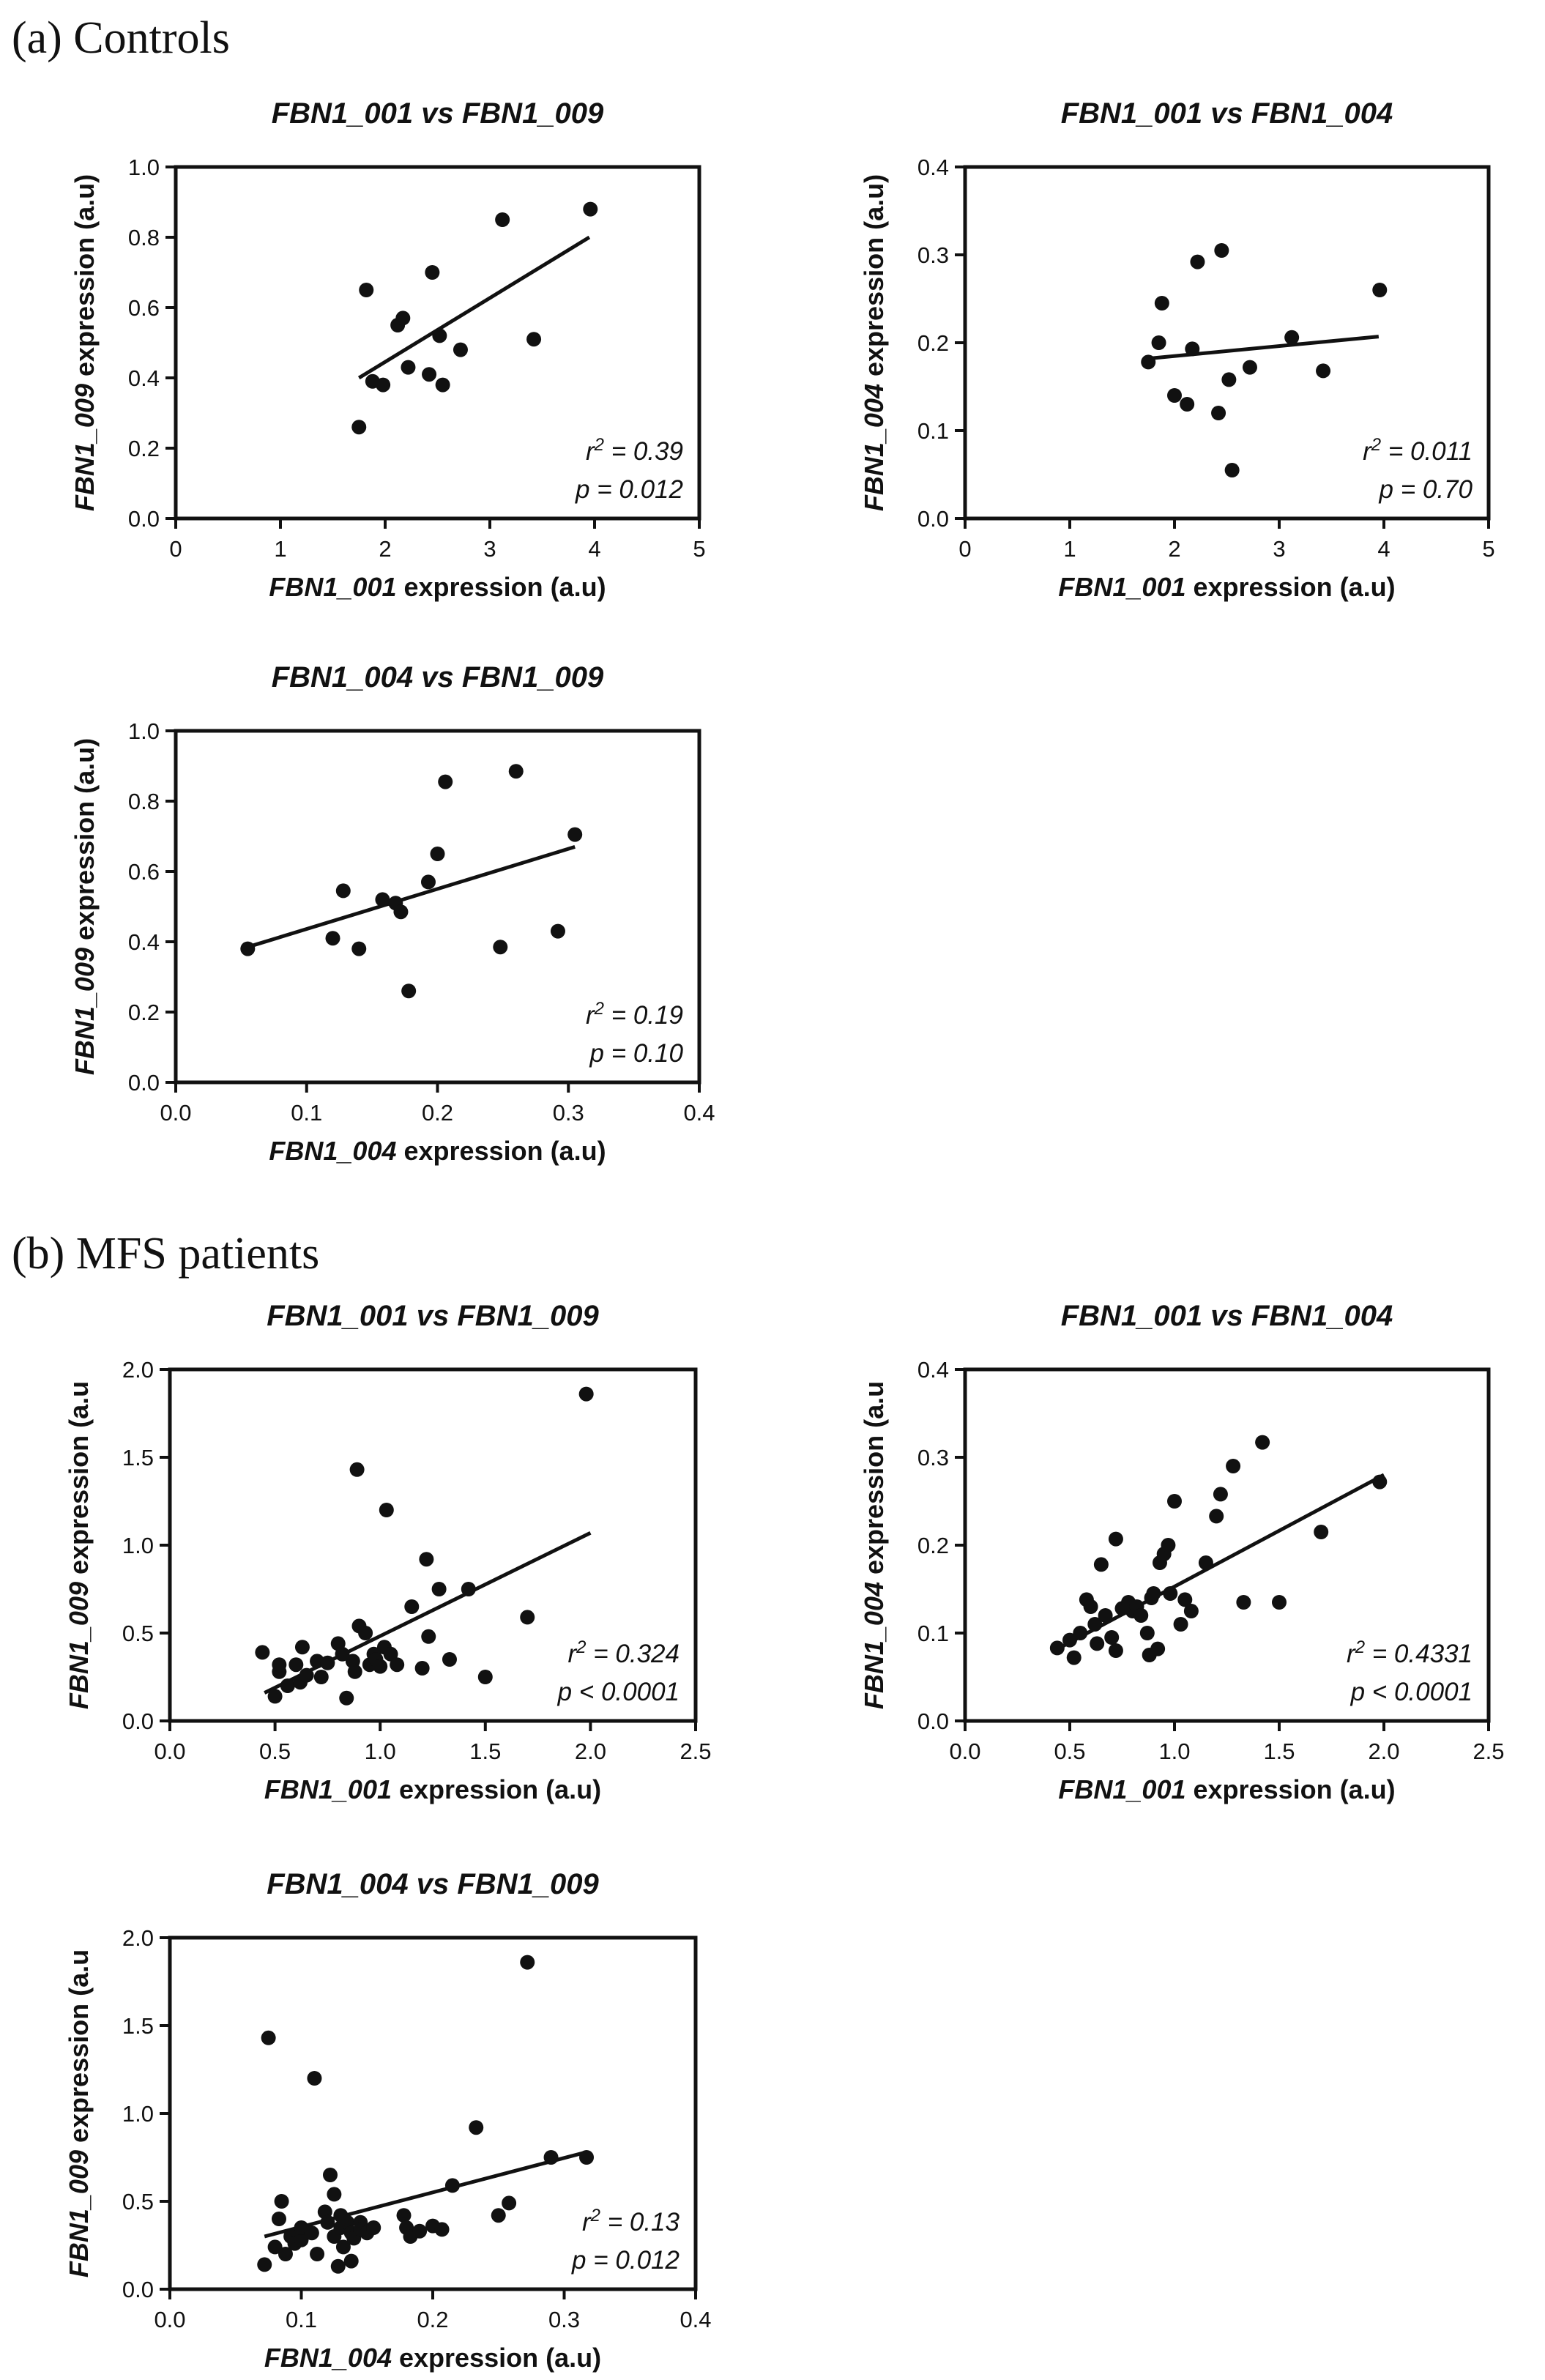  What do you see at coordinates (964, 549) in the screenshot?
I see `x-tick-label: 0` at bounding box center [964, 549].